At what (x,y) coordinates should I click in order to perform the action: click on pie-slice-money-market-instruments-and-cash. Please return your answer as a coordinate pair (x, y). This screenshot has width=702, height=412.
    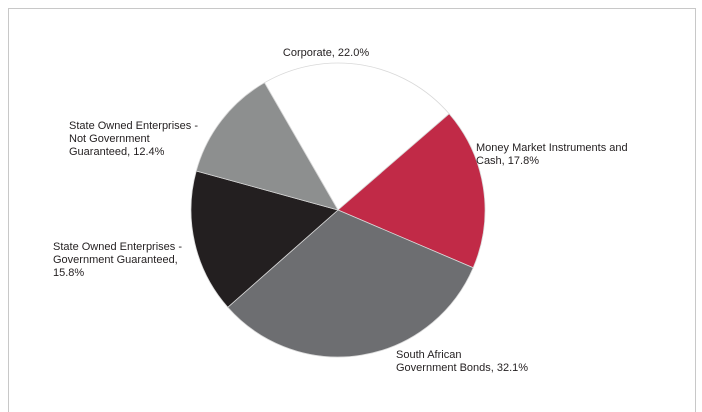
    Looking at the image, I should click on (411, 191).